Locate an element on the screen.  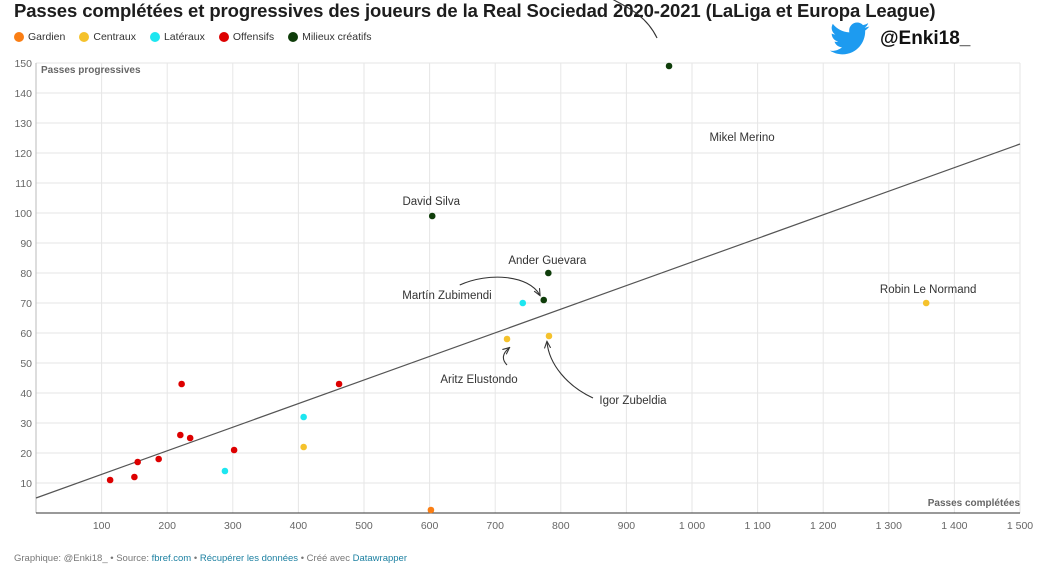
y-tick-label: 140 is located at coordinates (23, 94).